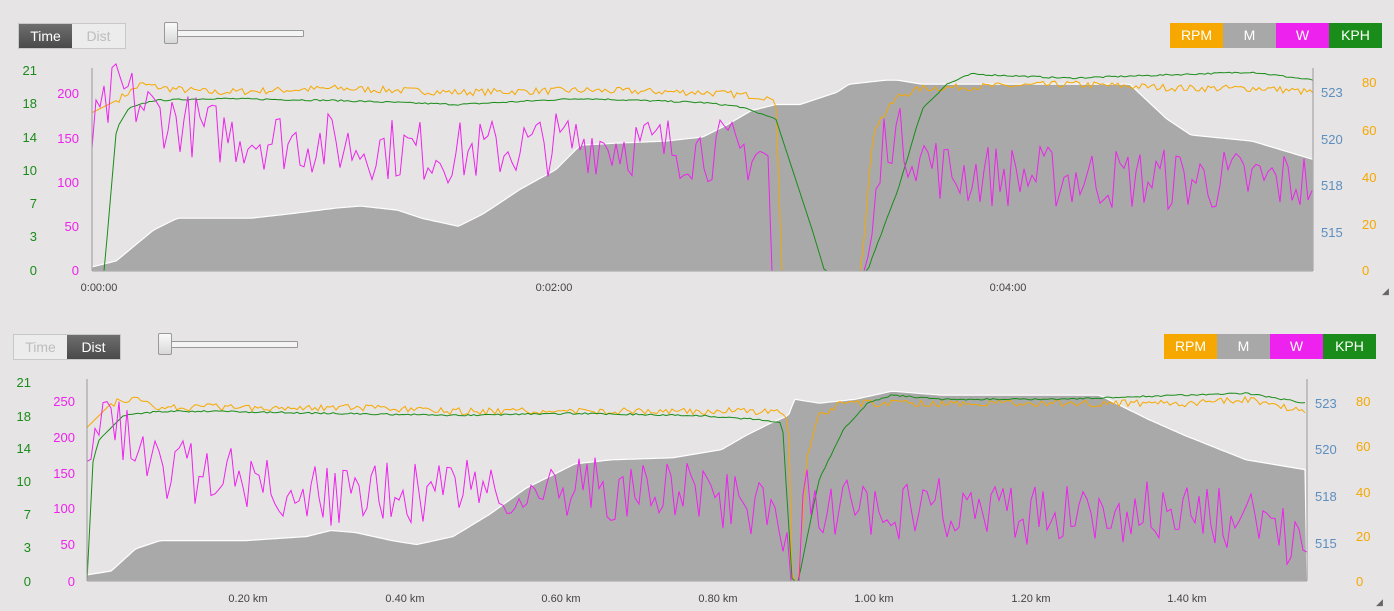 Image resolution: width=1394 pixels, height=611 pixels. Describe the element at coordinates (1030, 599) in the screenshot. I see `x-tick: 1.20 km` at that location.